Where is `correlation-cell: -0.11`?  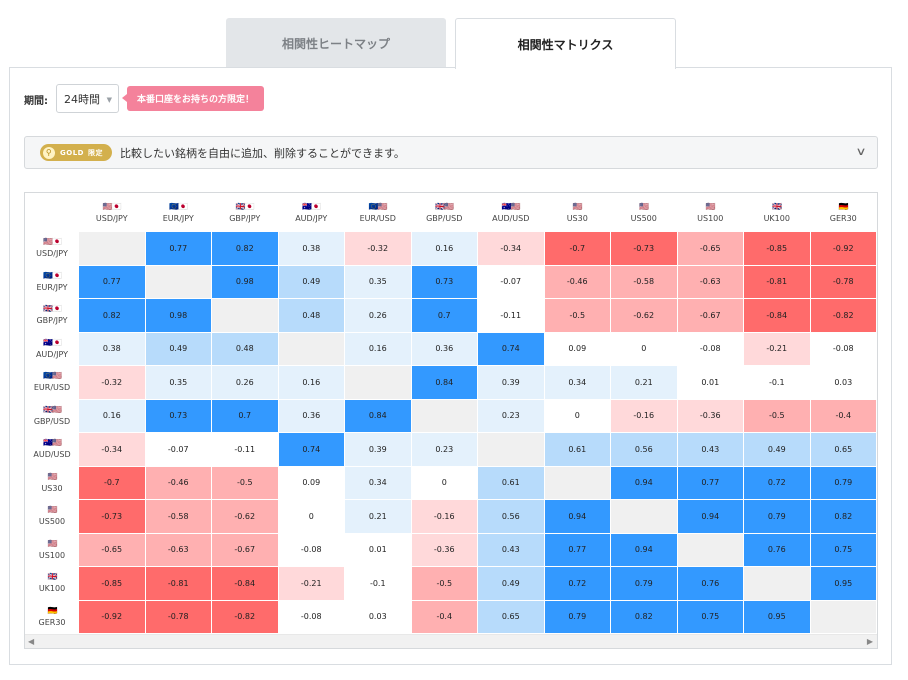
correlation-cell: -0.11 is located at coordinates (511, 315).